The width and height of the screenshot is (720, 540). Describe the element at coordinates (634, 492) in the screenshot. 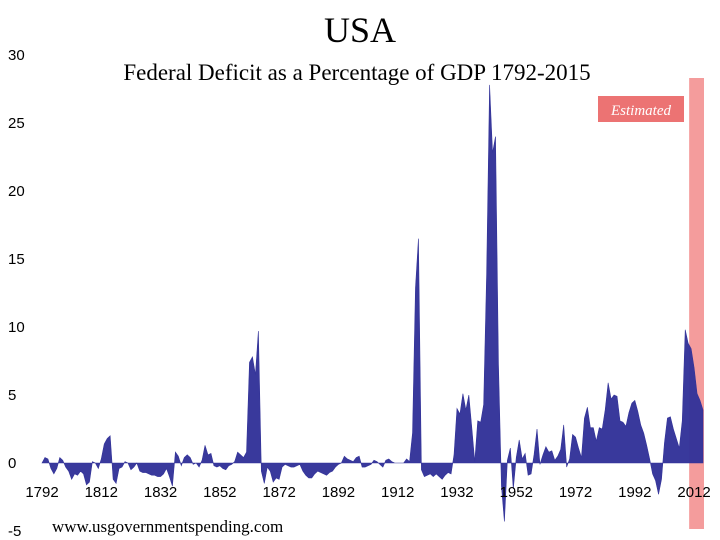

I see `x-tick-label: 1992` at that location.